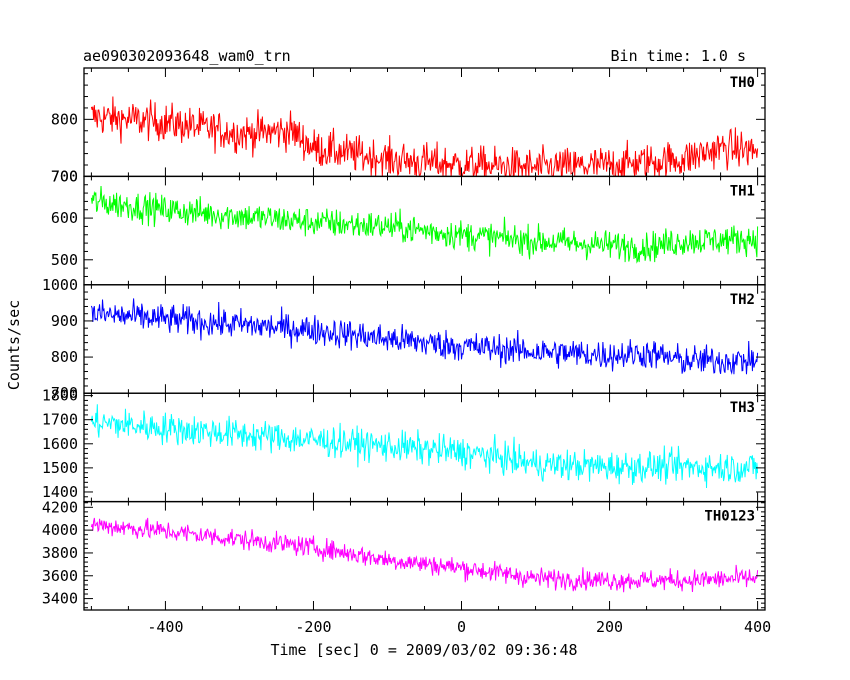  Describe the element at coordinates (424, 225) in the screenshot. I see `series-line-th1` at that location.